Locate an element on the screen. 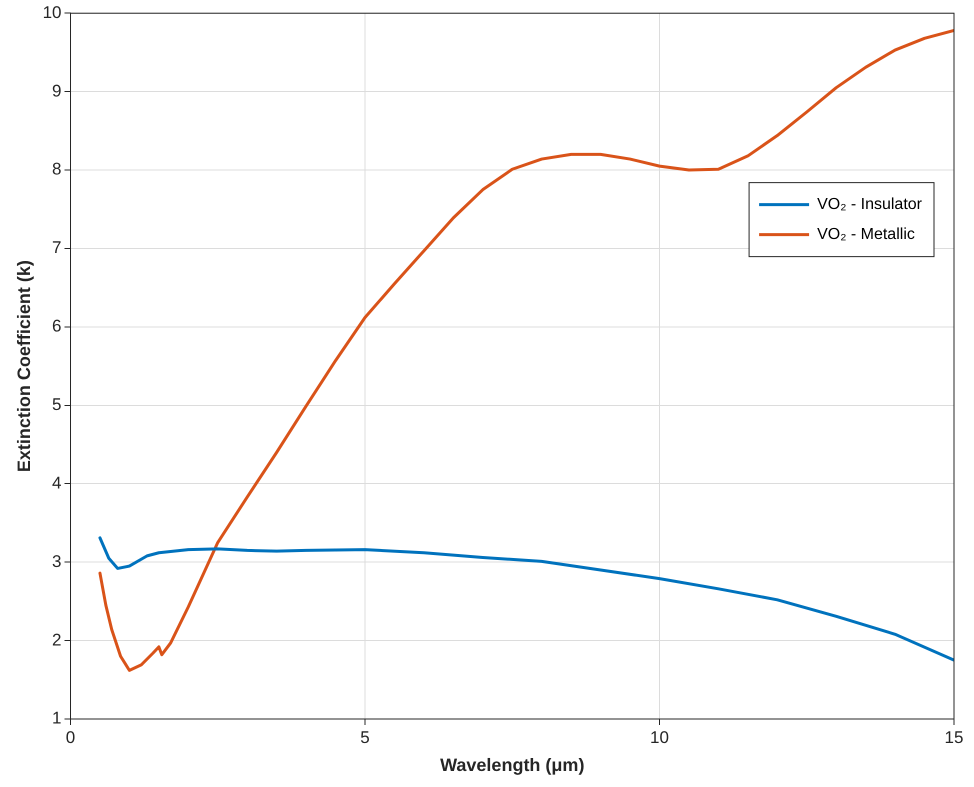 Image resolution: width=974 pixels, height=787 pixels. y-tick-label: 2 is located at coordinates (57, 640).